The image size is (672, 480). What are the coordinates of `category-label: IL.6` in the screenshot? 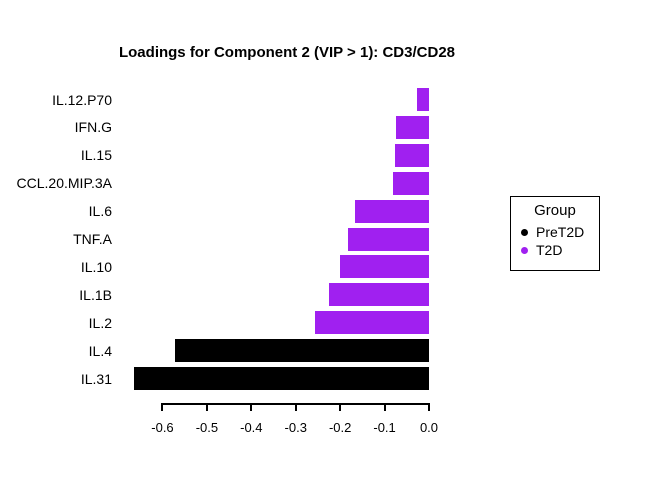 It's located at (100, 211).